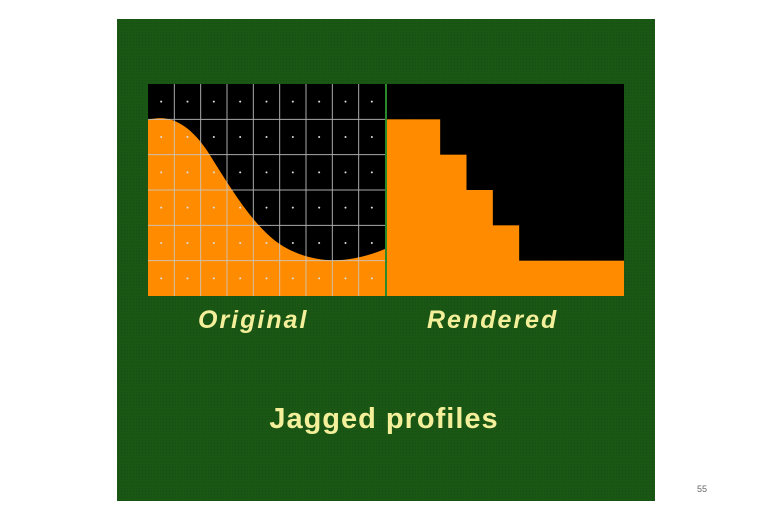 This screenshot has width=768, height=512. I want to click on original-curve-grid, so click(266, 190).